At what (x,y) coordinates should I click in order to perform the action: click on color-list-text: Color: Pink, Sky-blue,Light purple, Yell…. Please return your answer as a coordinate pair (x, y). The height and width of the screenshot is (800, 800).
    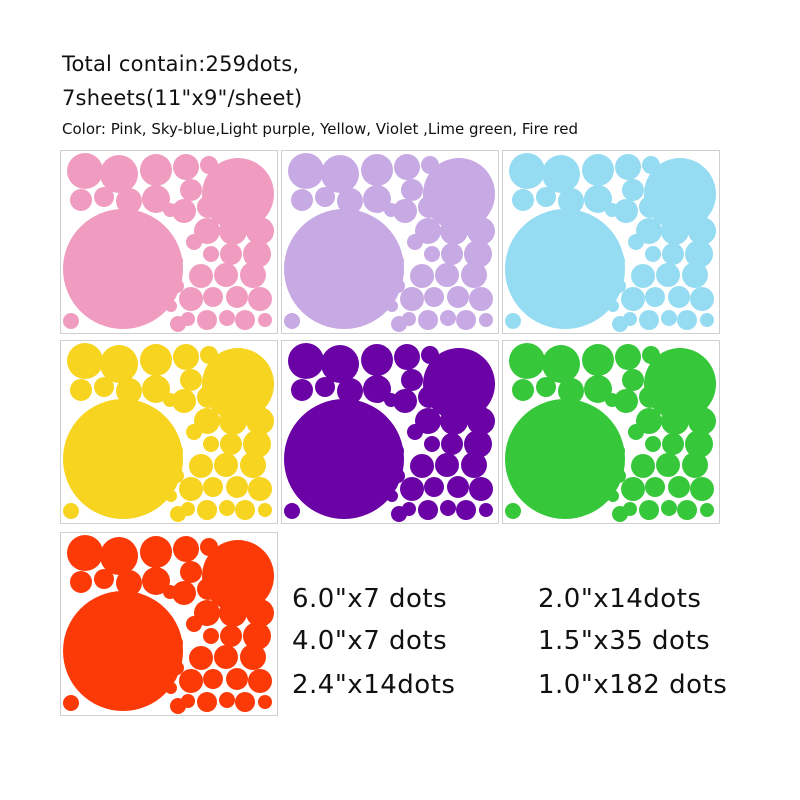
    Looking at the image, I should click on (320, 129).